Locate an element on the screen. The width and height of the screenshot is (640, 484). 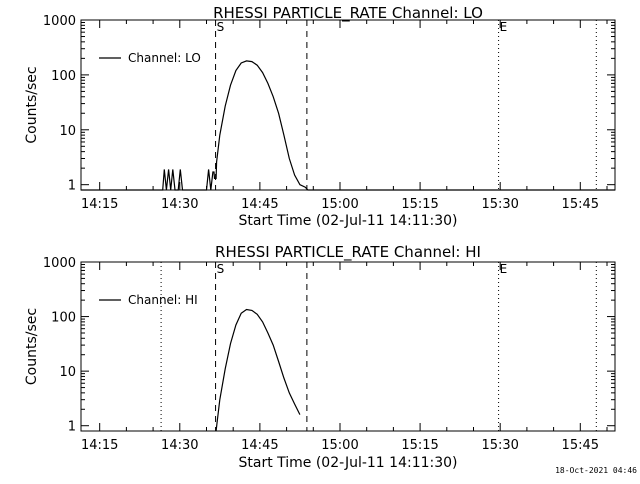
legend-label: Channel: LO is located at coordinates (164, 58).